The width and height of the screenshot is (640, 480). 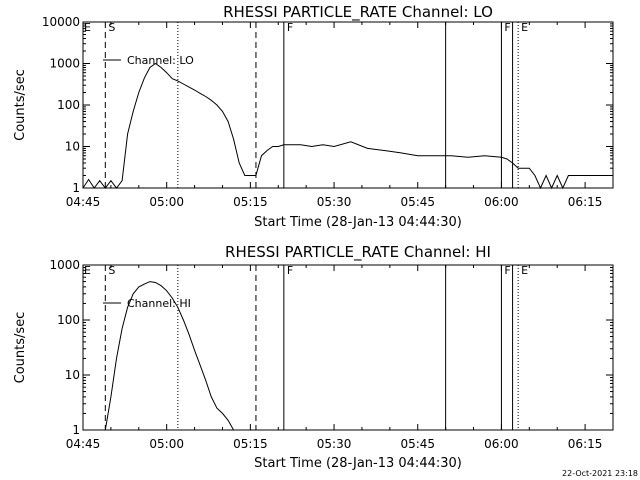 What do you see at coordinates (160, 60) in the screenshot?
I see `legend-label: Channel: LO` at bounding box center [160, 60].